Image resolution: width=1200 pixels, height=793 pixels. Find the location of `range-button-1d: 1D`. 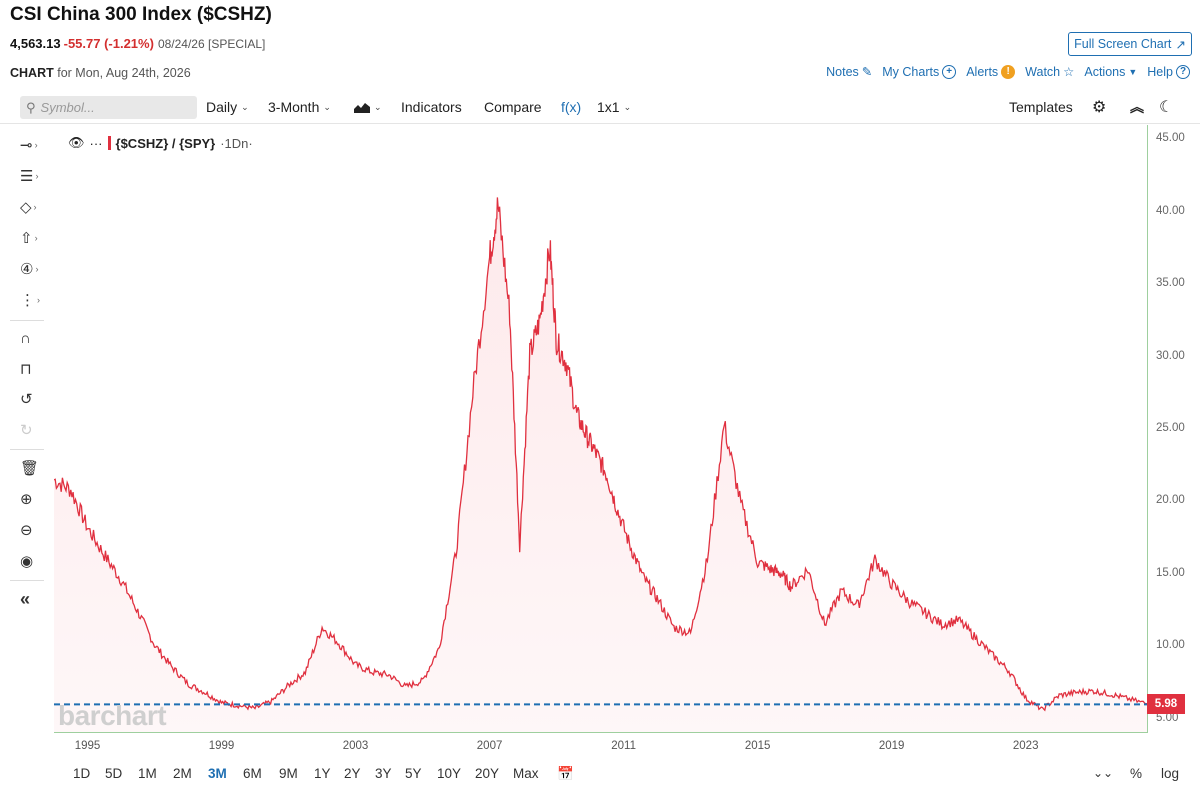

range-button-1d: 1D is located at coordinates (82, 773).